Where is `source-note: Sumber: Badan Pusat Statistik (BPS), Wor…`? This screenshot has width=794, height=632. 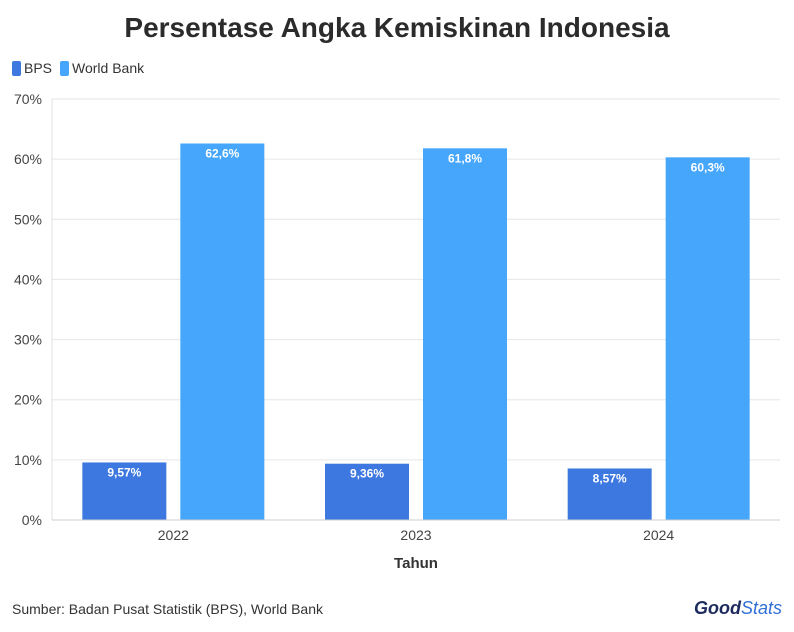 source-note: Sumber: Badan Pusat Statistik (BPS), Wor… is located at coordinates (167, 609).